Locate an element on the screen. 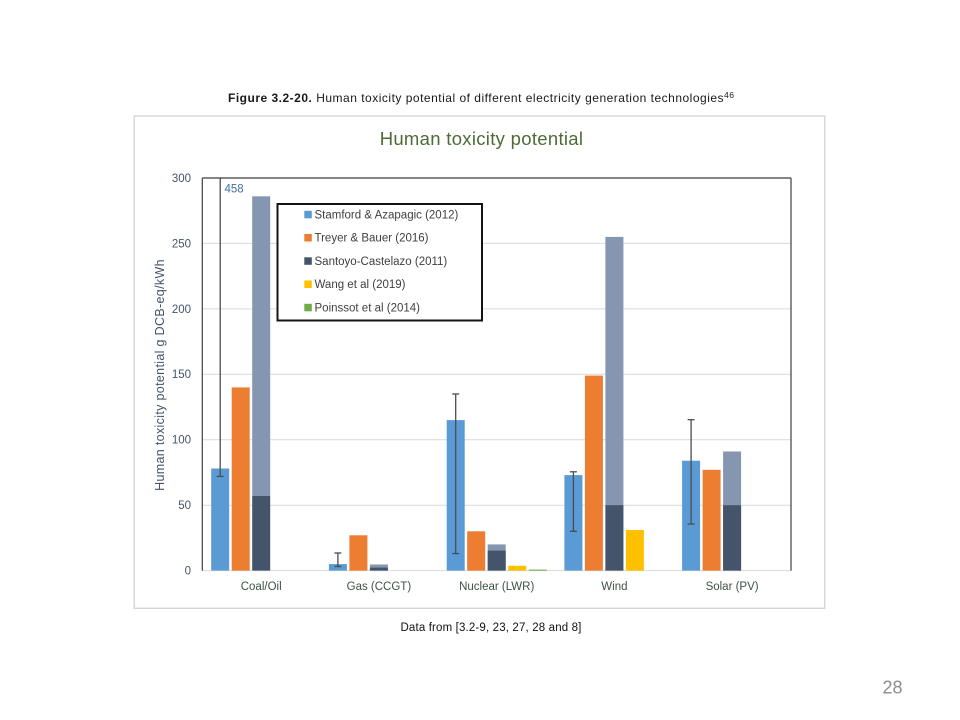 The width and height of the screenshot is (960, 720). svg-text: Wang et al (2019) is located at coordinates (360, 285).